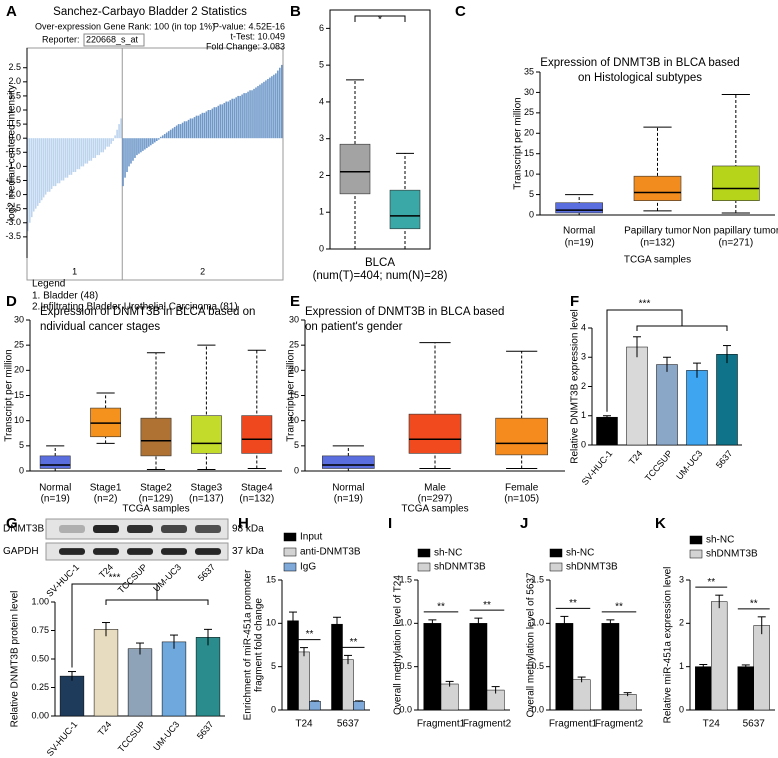 The height and width of the screenshot is (758, 778). Describe the element at coordinates (735, 231) in the screenshot. I see `x-tick-label: Non papillary tumor` at that location.